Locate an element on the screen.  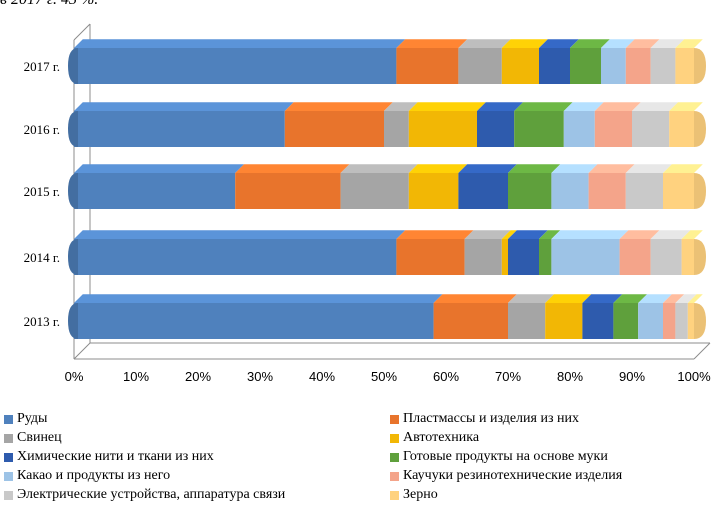
legend-item: Руды is located at coordinates (25, 419).